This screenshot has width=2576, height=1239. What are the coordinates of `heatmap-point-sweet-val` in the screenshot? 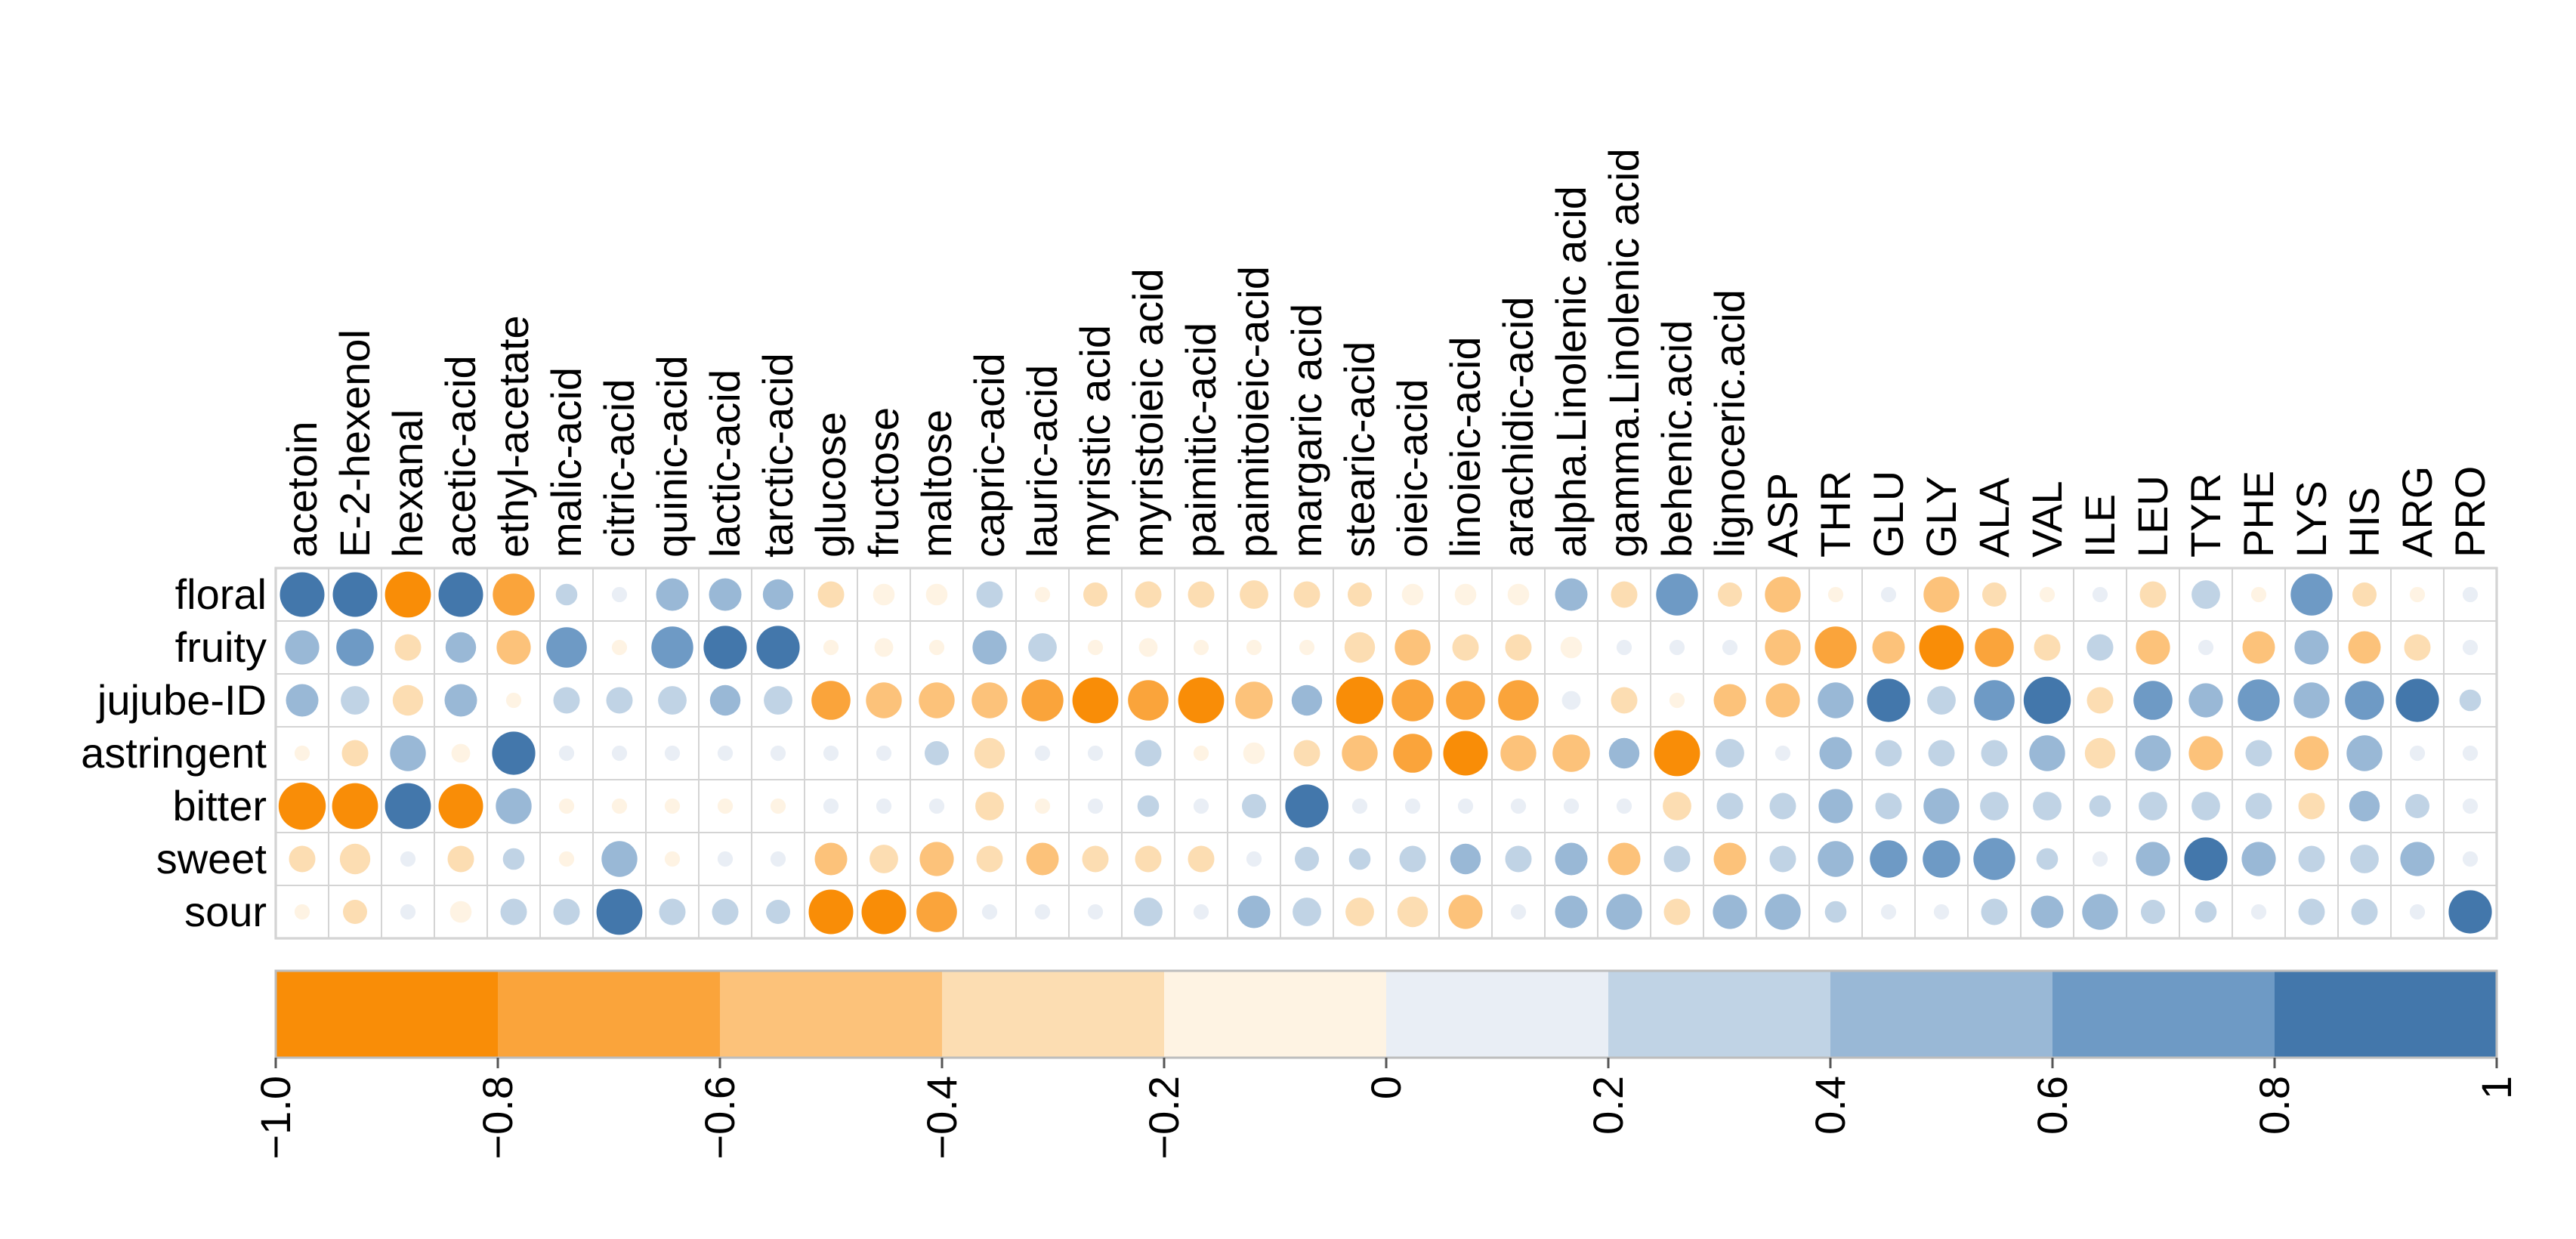 It's located at (2047, 859).